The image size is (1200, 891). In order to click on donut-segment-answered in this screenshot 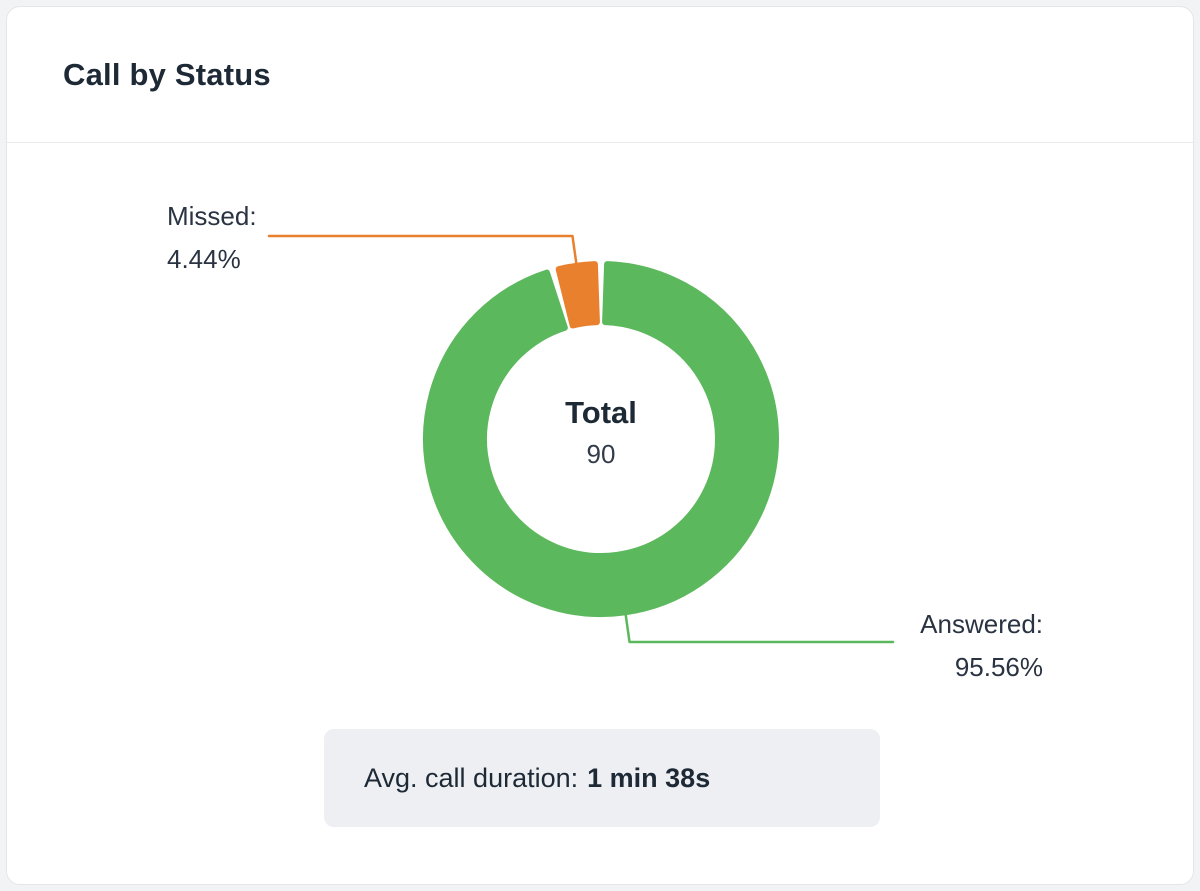, I will do `click(601, 439)`.